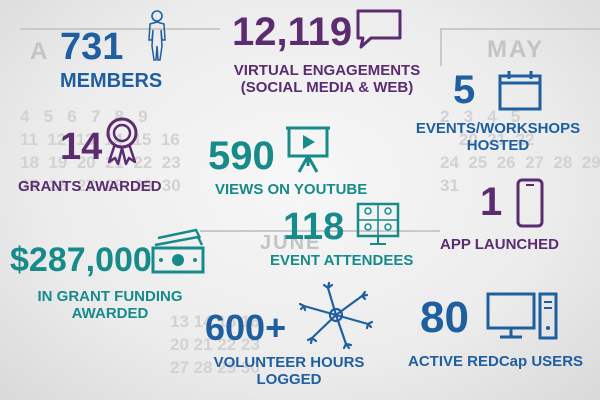  What do you see at coordinates (111, 81) in the screenshot?
I see `members-label: MEMBERS` at bounding box center [111, 81].